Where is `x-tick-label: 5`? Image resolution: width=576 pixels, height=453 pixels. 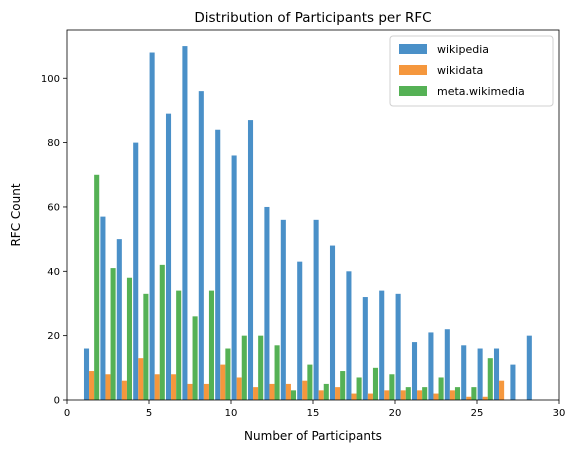 x-tick-label: 5 is located at coordinates (149, 413).